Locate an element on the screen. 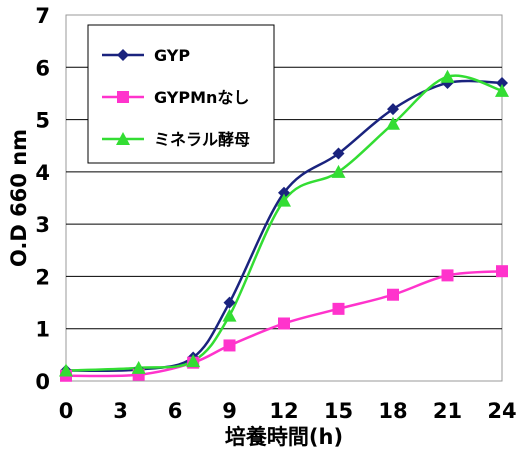 The image size is (520, 453). y-tick-label: 2 is located at coordinates (42, 277).